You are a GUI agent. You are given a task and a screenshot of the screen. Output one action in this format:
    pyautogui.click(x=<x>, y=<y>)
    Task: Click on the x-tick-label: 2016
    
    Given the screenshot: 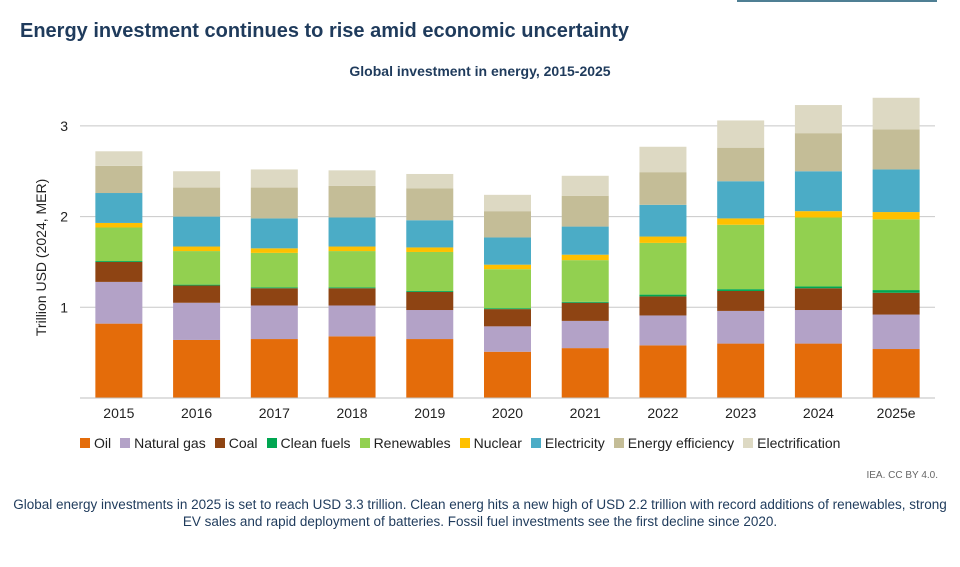 What is the action you would take?
    pyautogui.click(x=196, y=413)
    